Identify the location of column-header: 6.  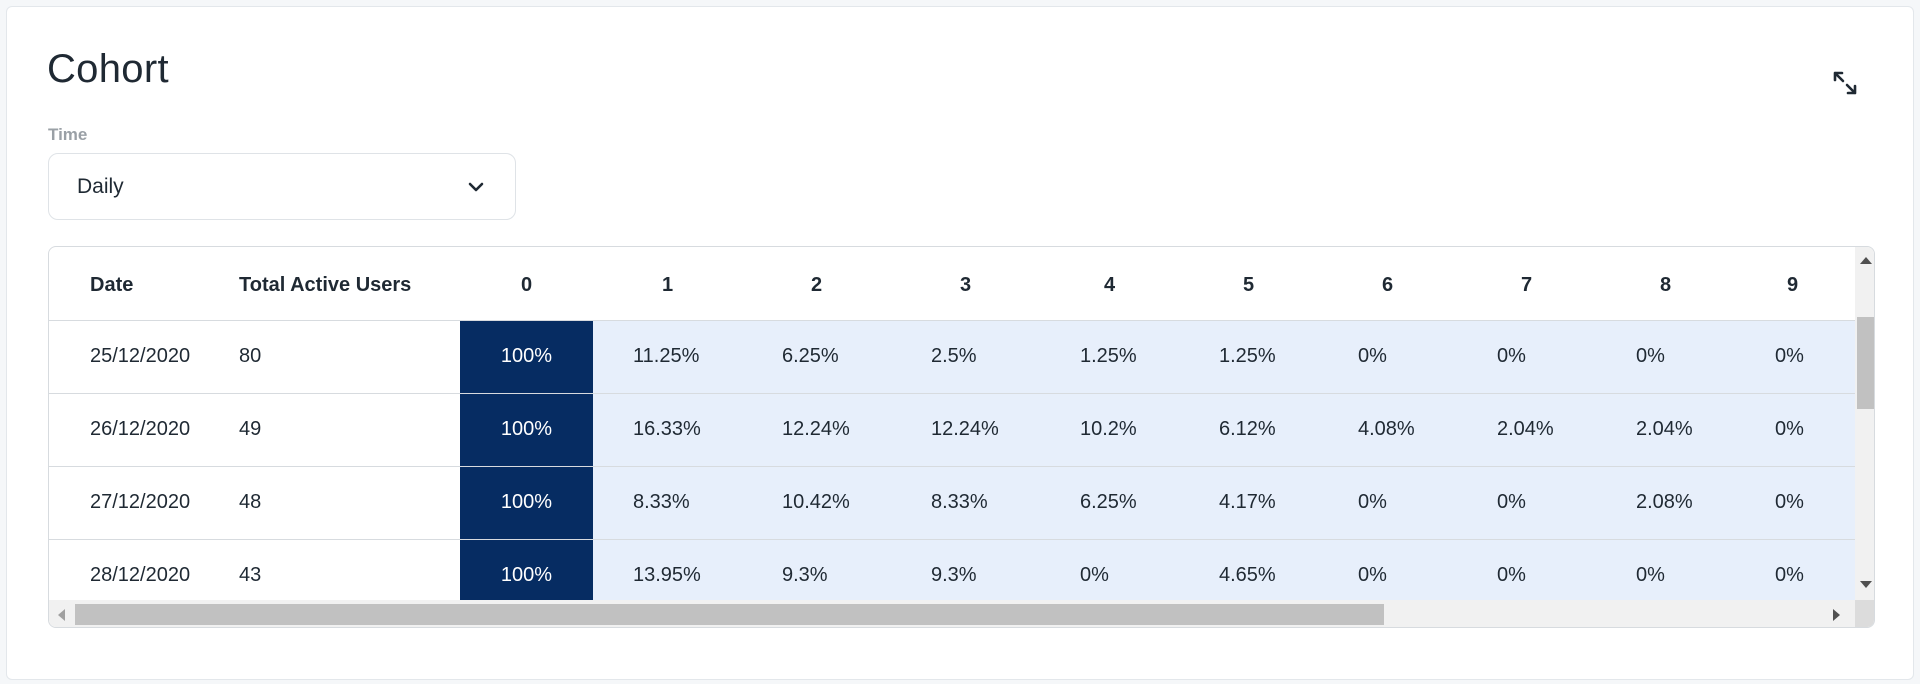
(1387, 284).